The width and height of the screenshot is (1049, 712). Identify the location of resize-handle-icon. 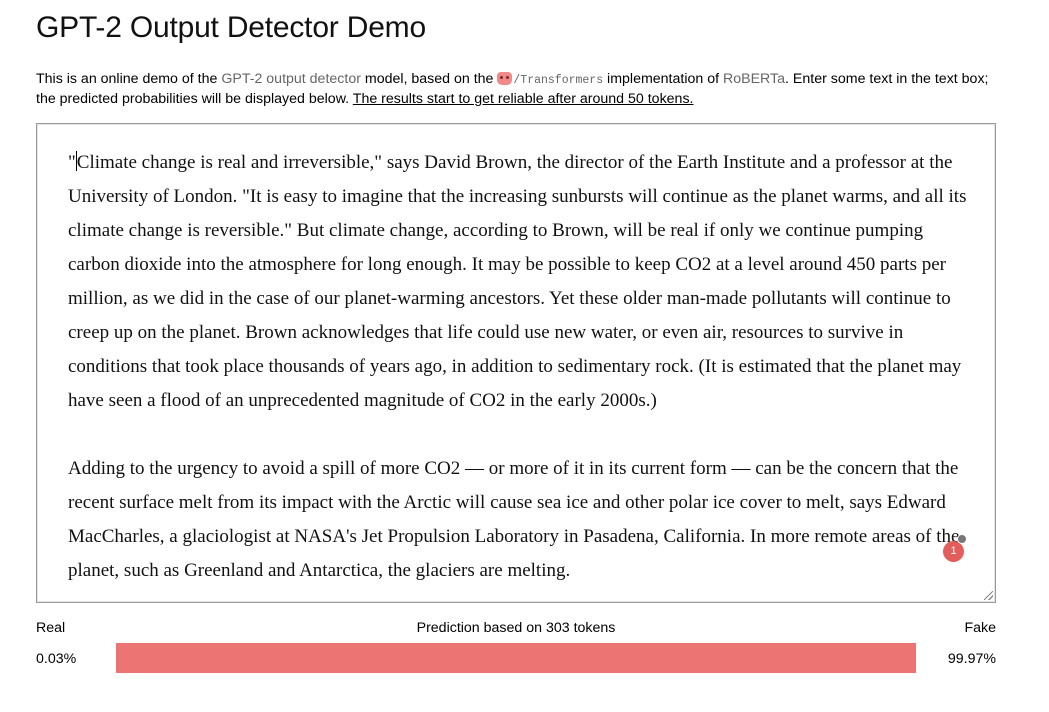
(988, 595).